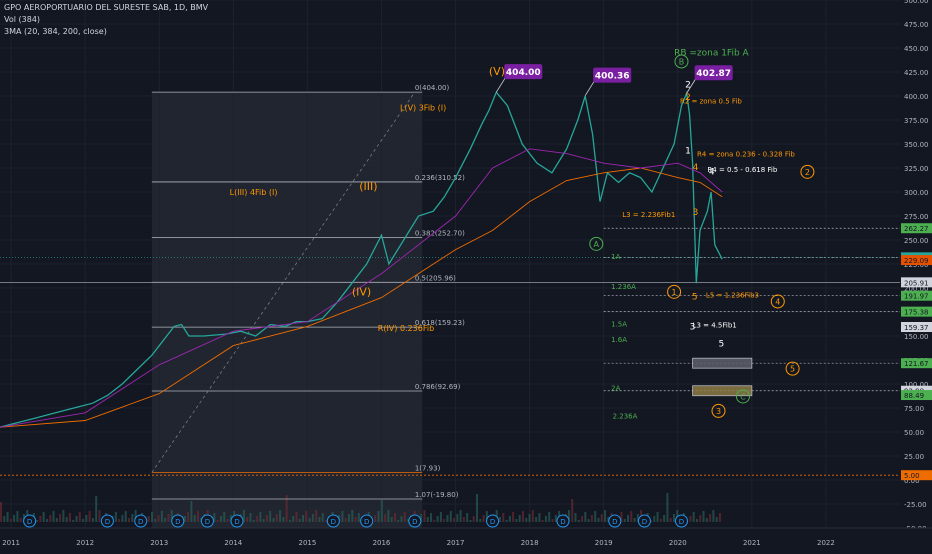  What do you see at coordinates (914, 409) in the screenshot?
I see `price-axis-tick: 75.00` at bounding box center [914, 409].